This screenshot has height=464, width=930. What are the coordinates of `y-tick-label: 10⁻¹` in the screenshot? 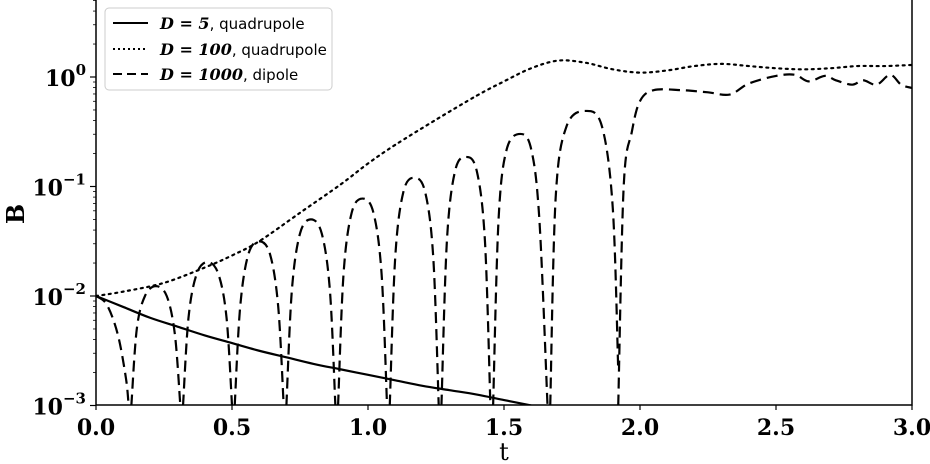 It's located at (59, 186).